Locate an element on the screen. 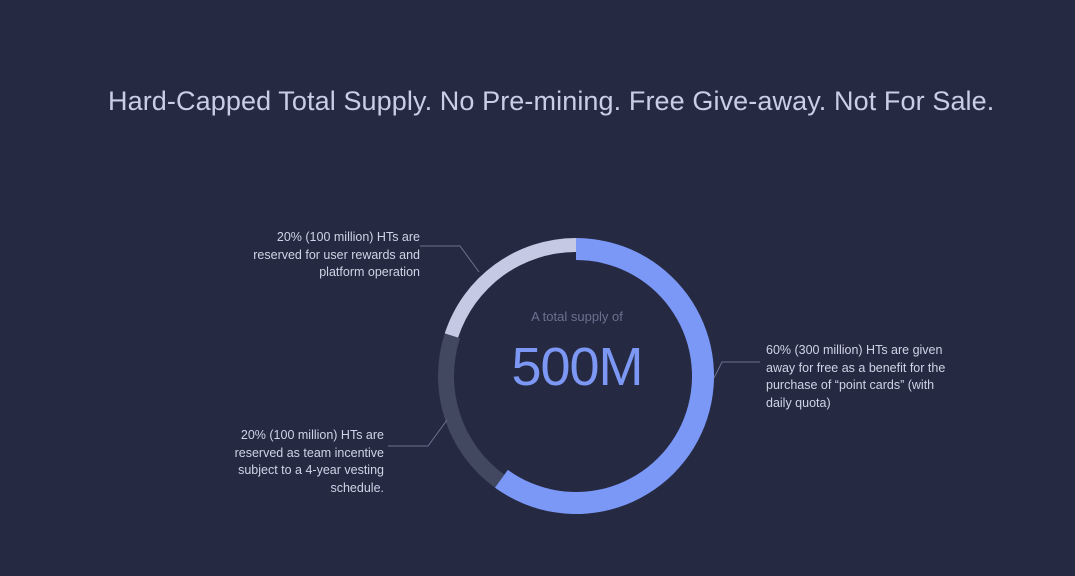 Image resolution: width=1075 pixels, height=576 pixels. slice-point-cards is located at coordinates (604, 376).